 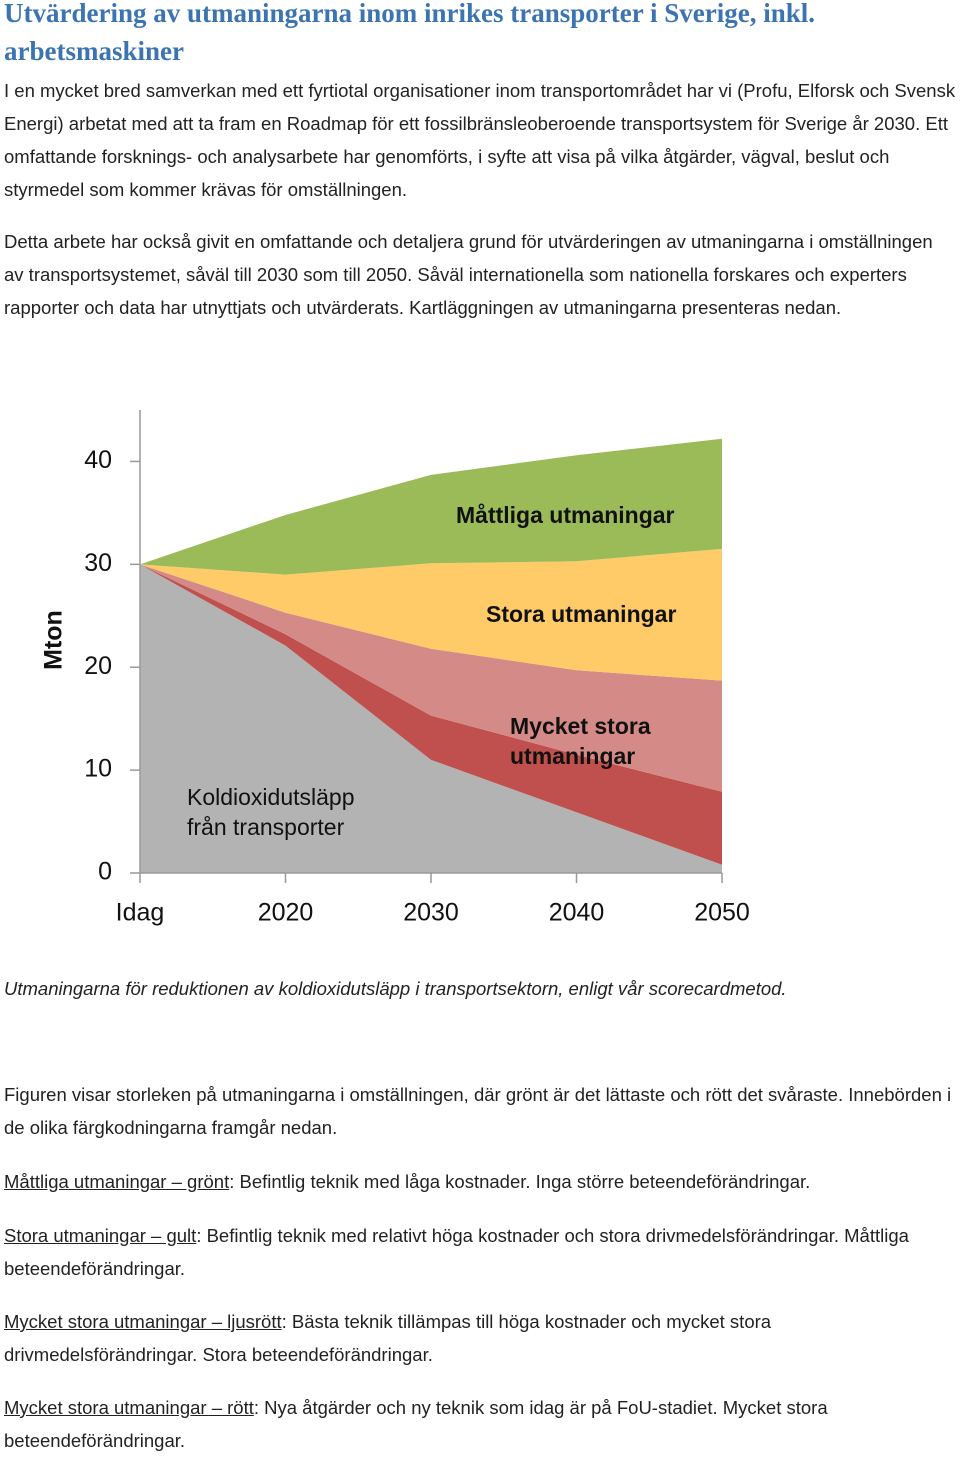 What do you see at coordinates (117, 1181) in the screenshot?
I see `definition-term: Måttliga utmaningar – grönt` at bounding box center [117, 1181].